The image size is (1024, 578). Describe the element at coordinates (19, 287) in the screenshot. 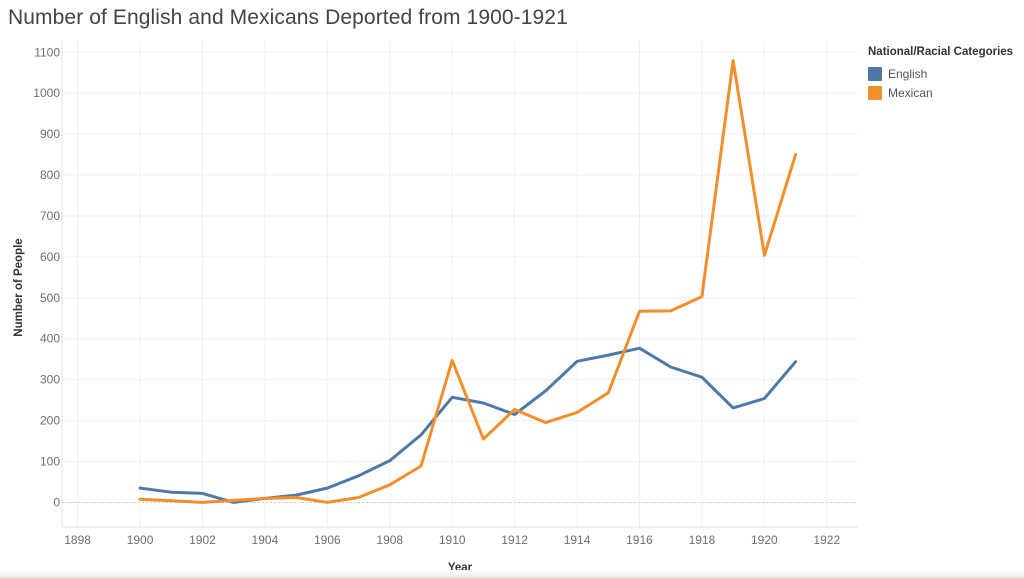

I see `y-axis-title: Number of People` at that location.